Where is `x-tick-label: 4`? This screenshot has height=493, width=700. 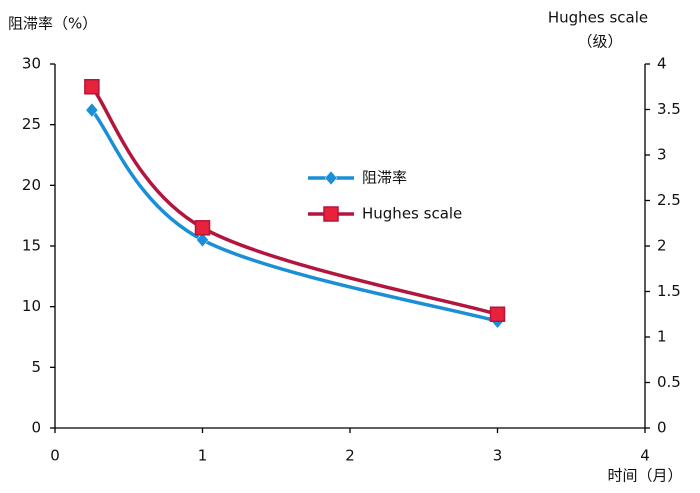
x-tick-label: 4 is located at coordinates (645, 456).